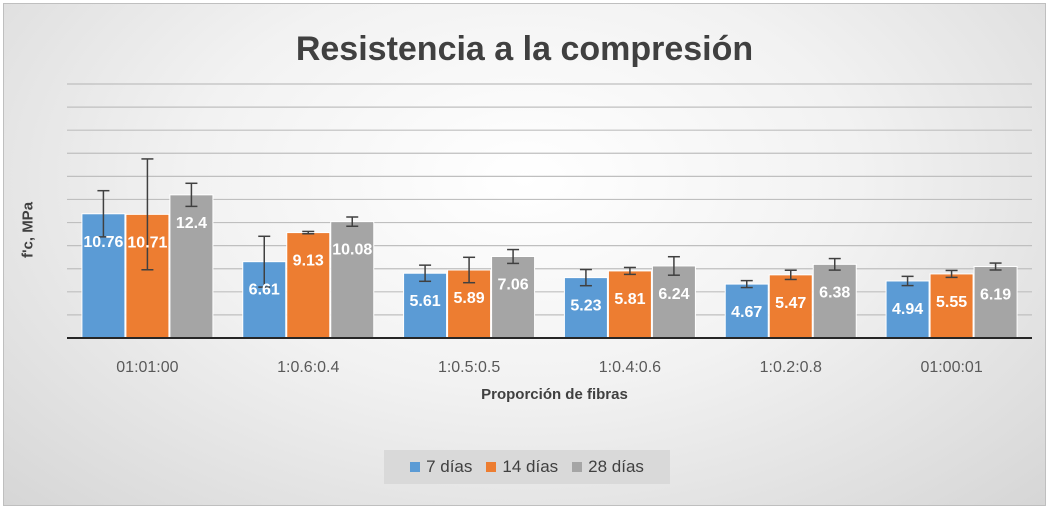 This screenshot has height=509, width=1049. Describe the element at coordinates (585, 306) in the screenshot. I see `data-label-7-d-as-4: 5.23` at that location.